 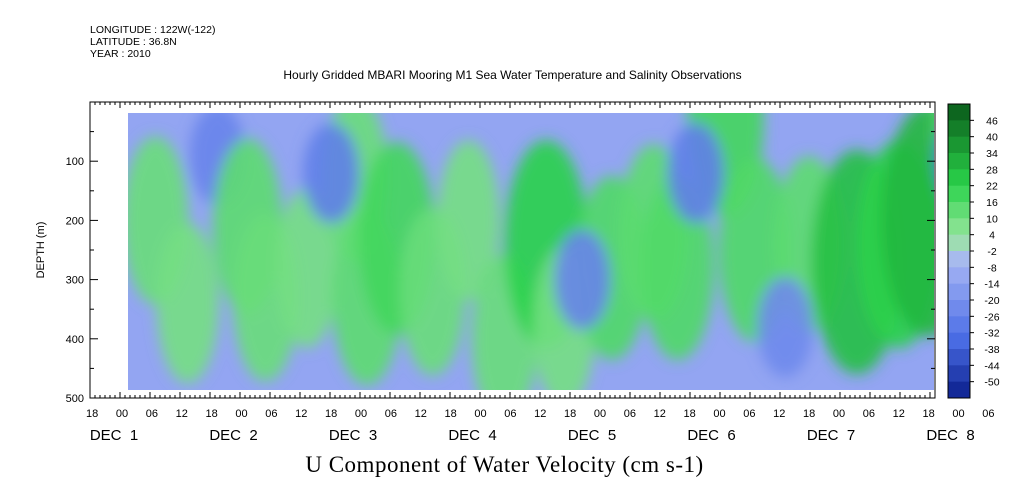 I want to click on x-day-label: DEC 2, so click(x=233, y=435).